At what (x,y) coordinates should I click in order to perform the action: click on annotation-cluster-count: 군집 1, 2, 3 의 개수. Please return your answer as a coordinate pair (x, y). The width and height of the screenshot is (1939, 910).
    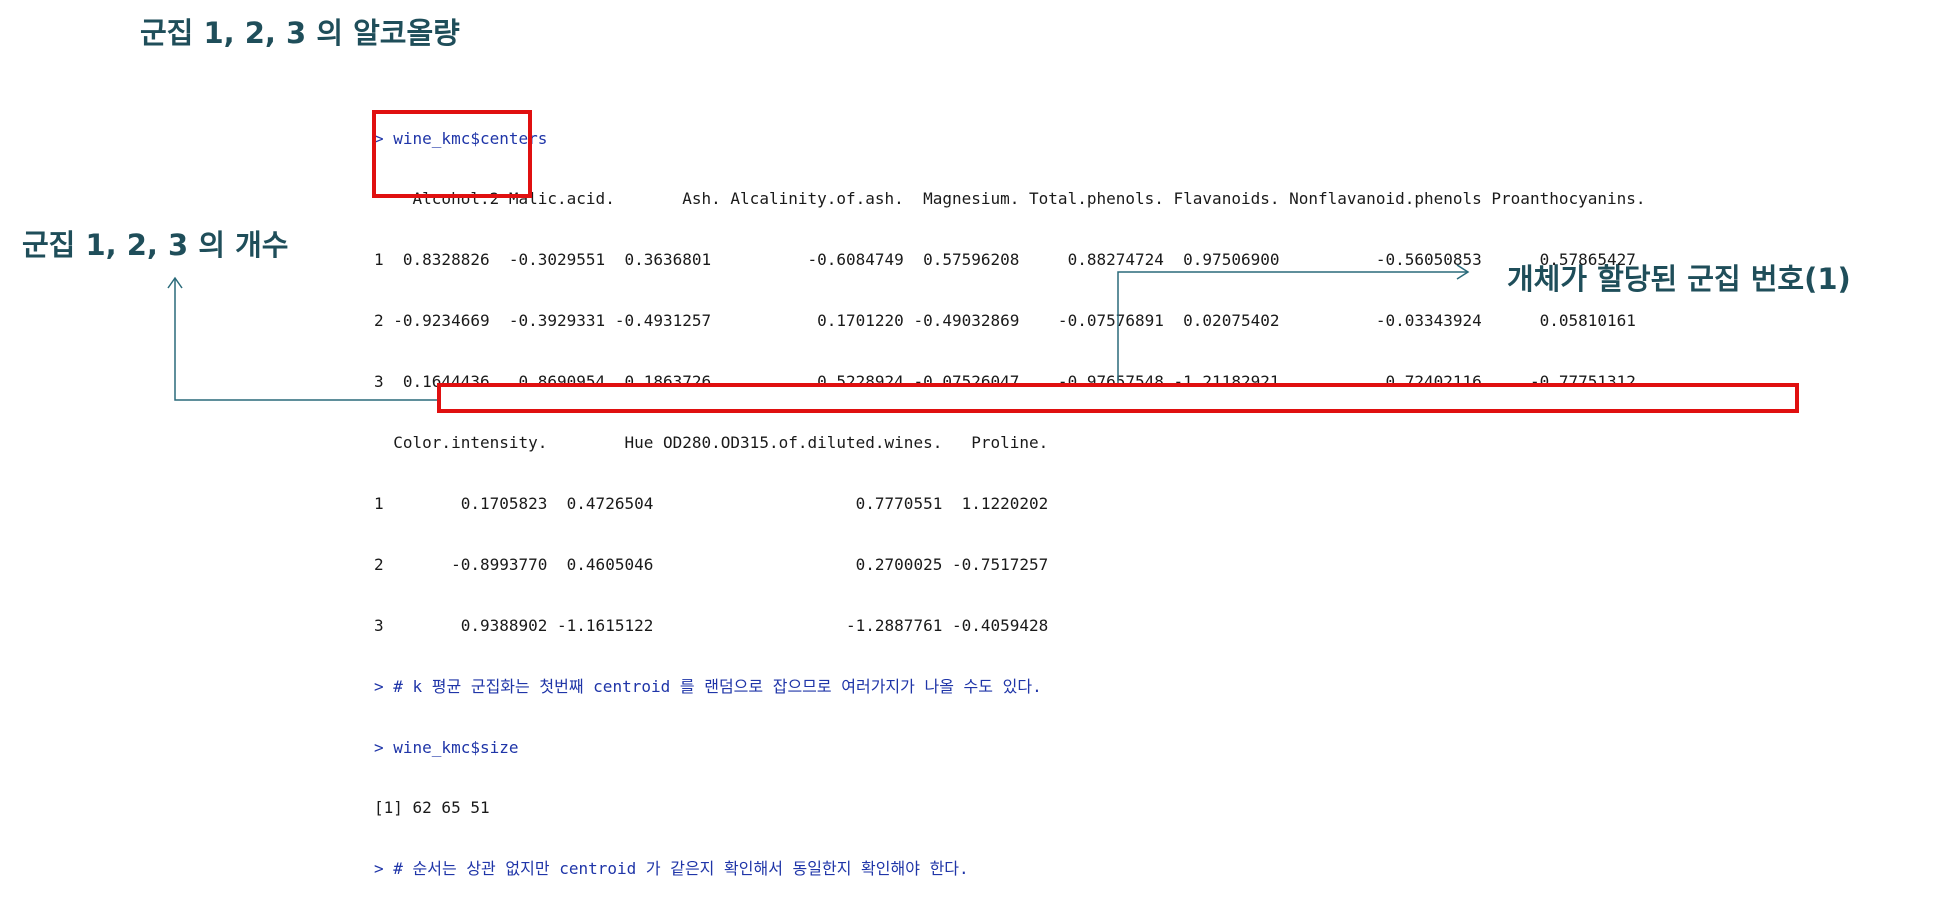
    Looking at the image, I should click on (155, 245).